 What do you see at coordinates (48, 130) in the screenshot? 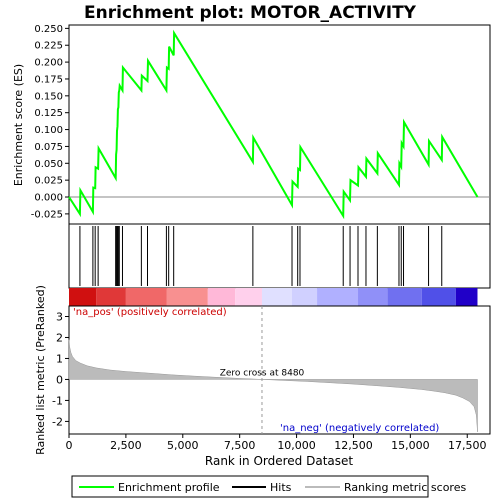
I see `es-ytick-label: 0.100` at bounding box center [48, 130].